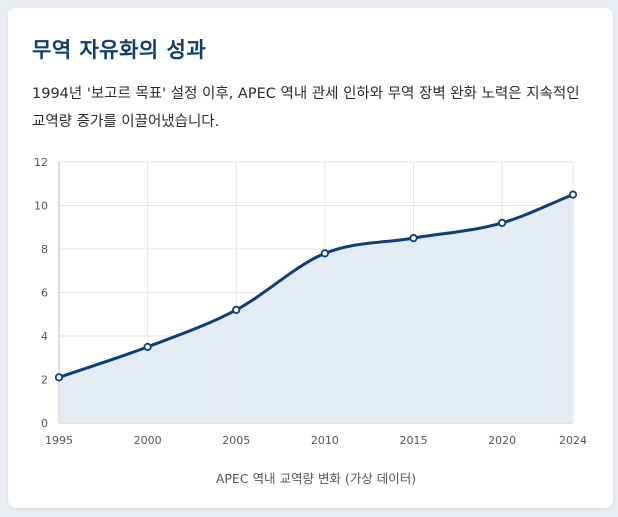  Describe the element at coordinates (325, 440) in the screenshot. I see `x-tick-label: 2010` at that location.